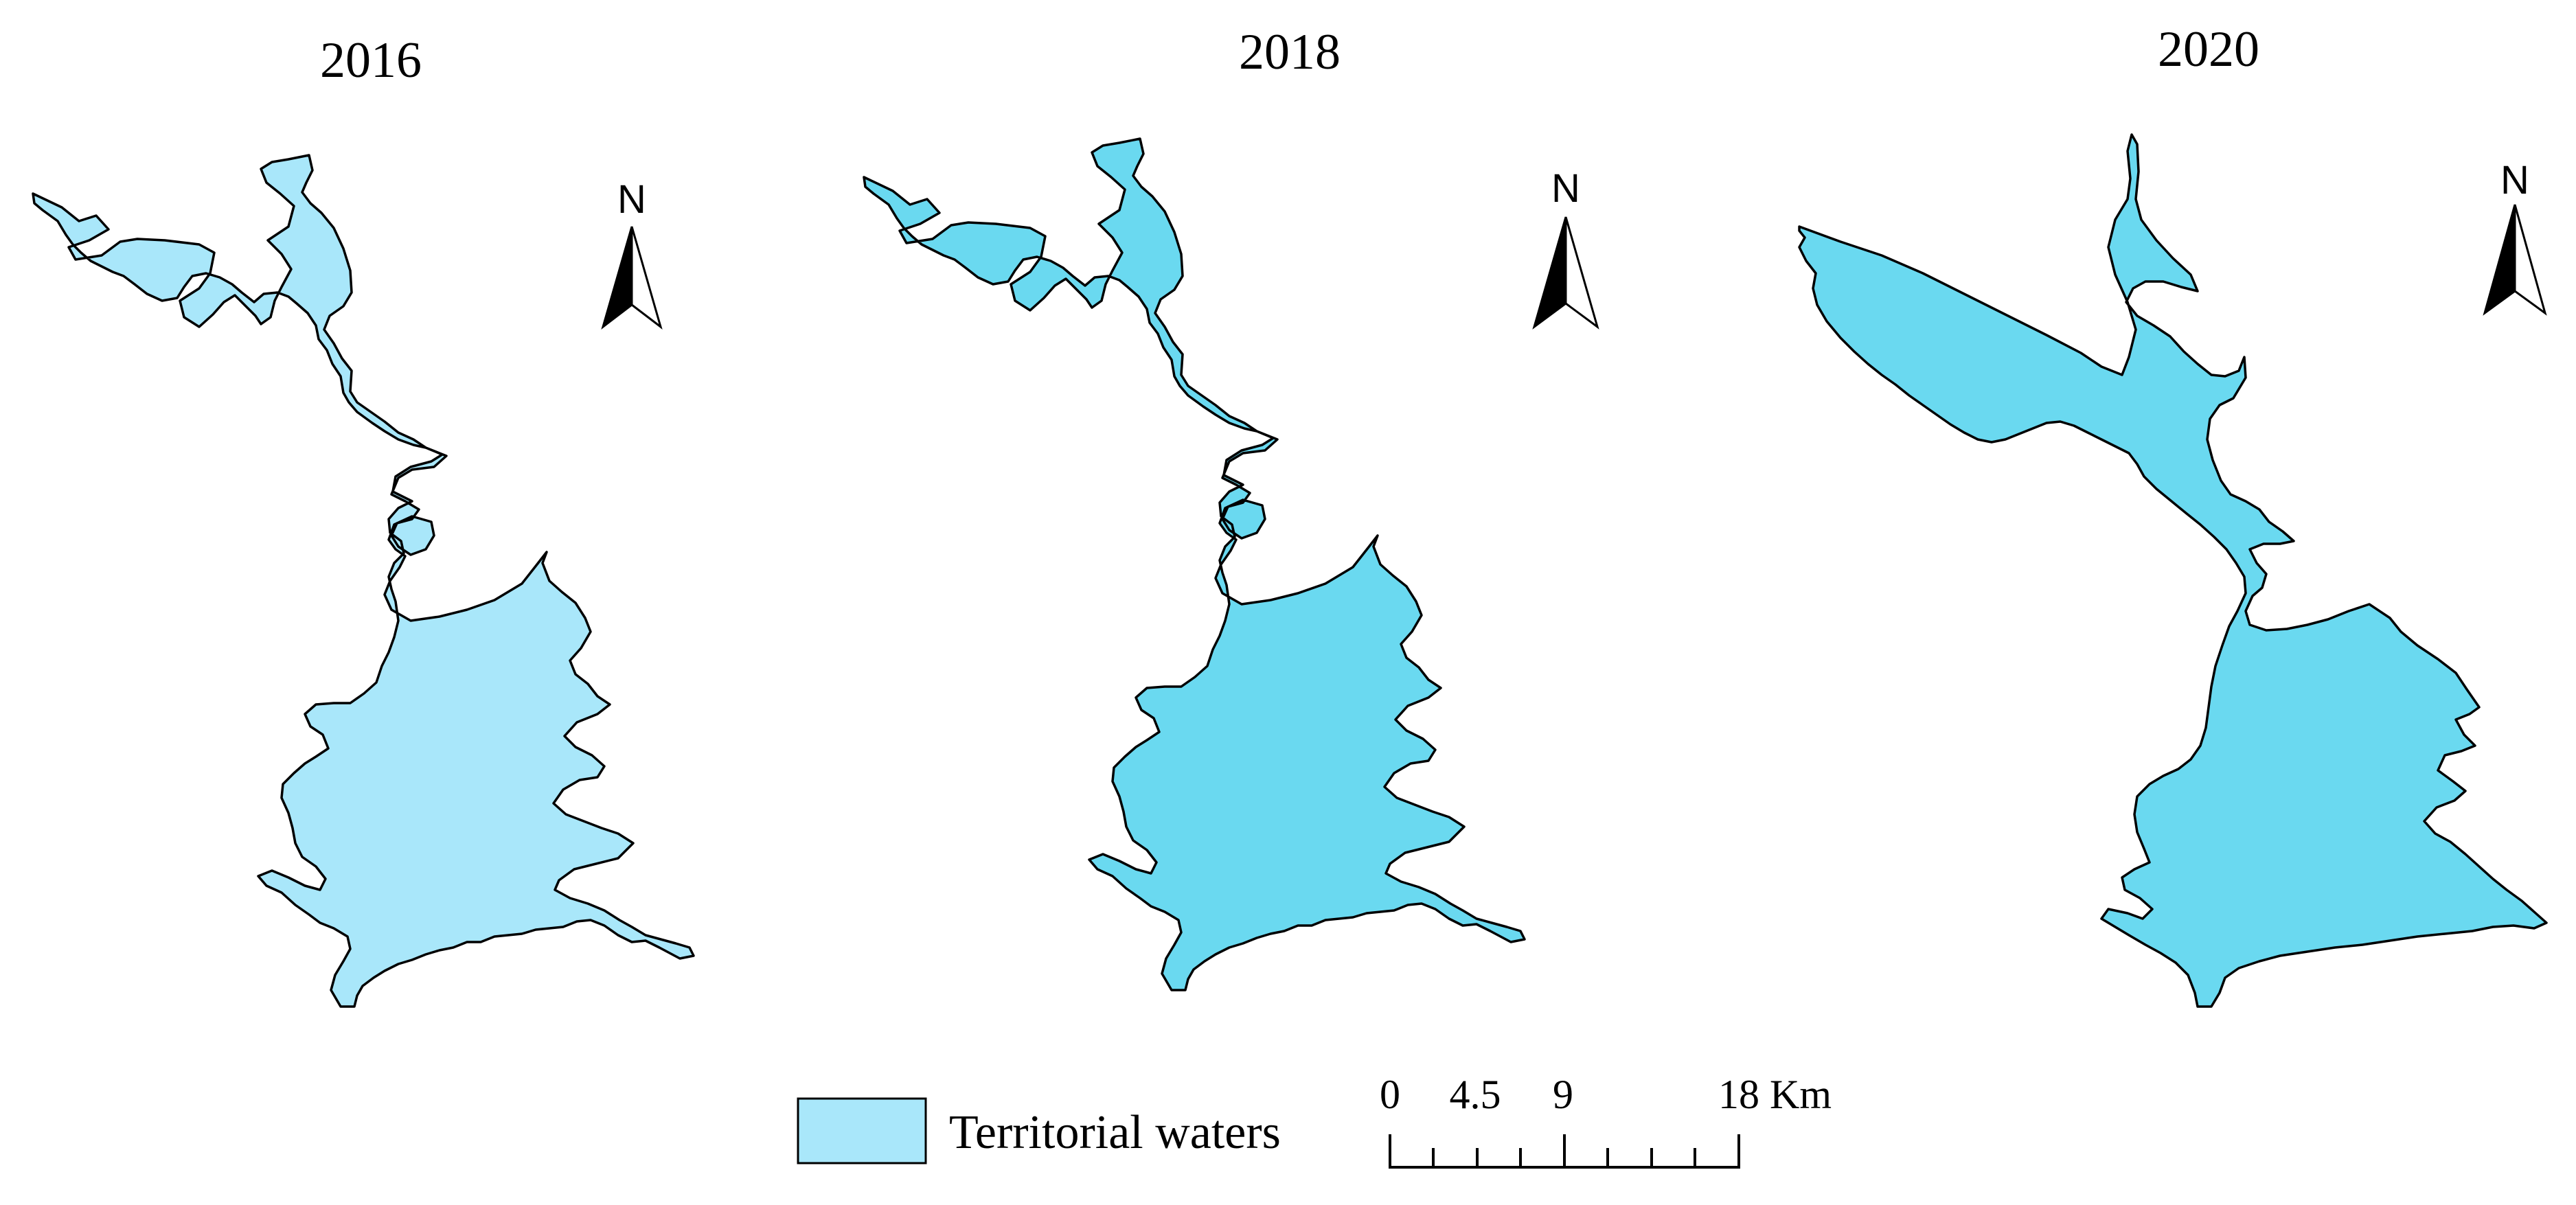  What do you see at coordinates (2208, 49) in the screenshot?
I see `map-title-2020: 2020` at bounding box center [2208, 49].